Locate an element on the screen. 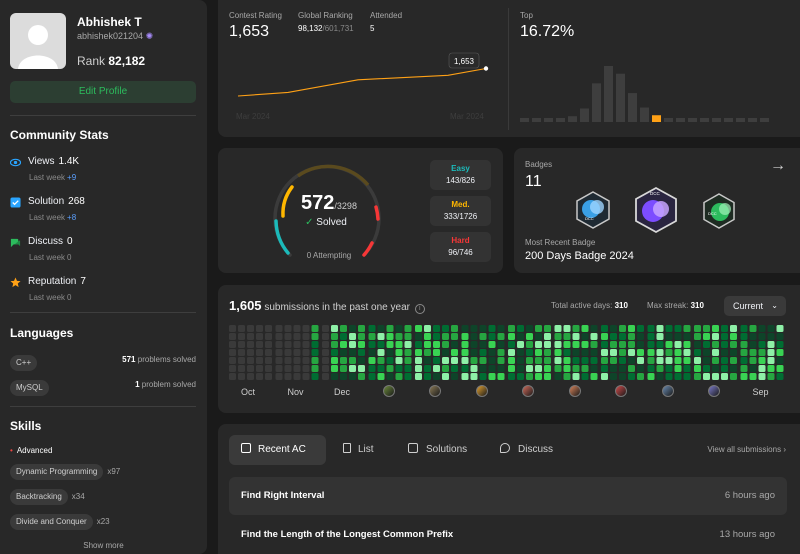  skill-tag: Backtracking is located at coordinates (39, 497).